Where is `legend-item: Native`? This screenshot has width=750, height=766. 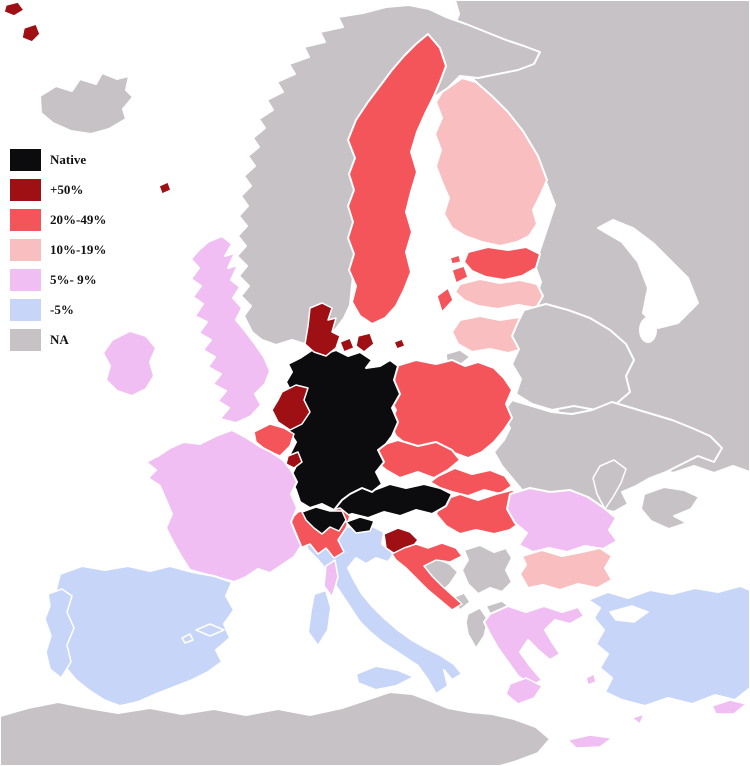
legend-item: Native is located at coordinates (58, 160).